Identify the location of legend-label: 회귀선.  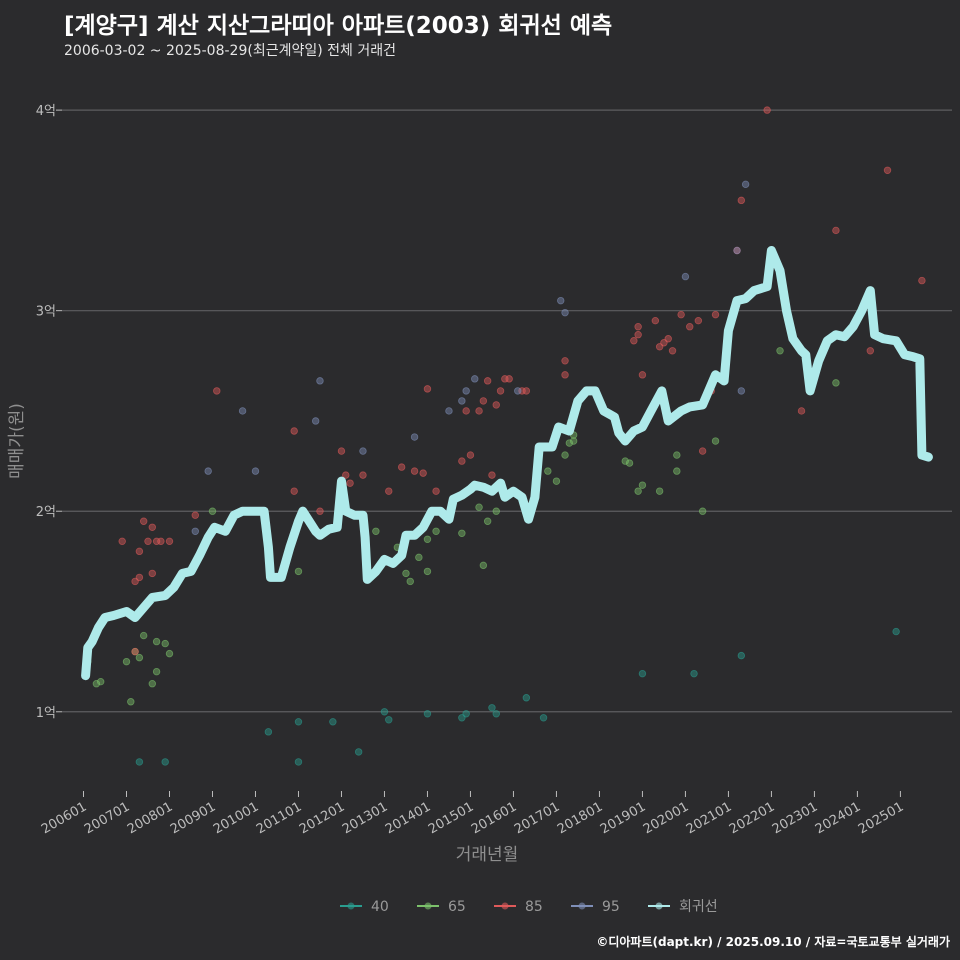
(698, 907).